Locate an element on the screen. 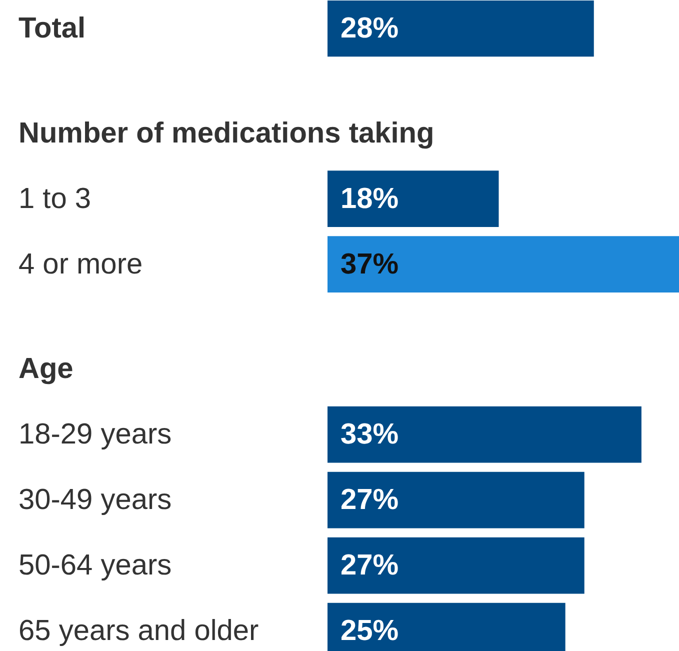 The height and width of the screenshot is (651, 679). data-label: 25% is located at coordinates (369, 631).